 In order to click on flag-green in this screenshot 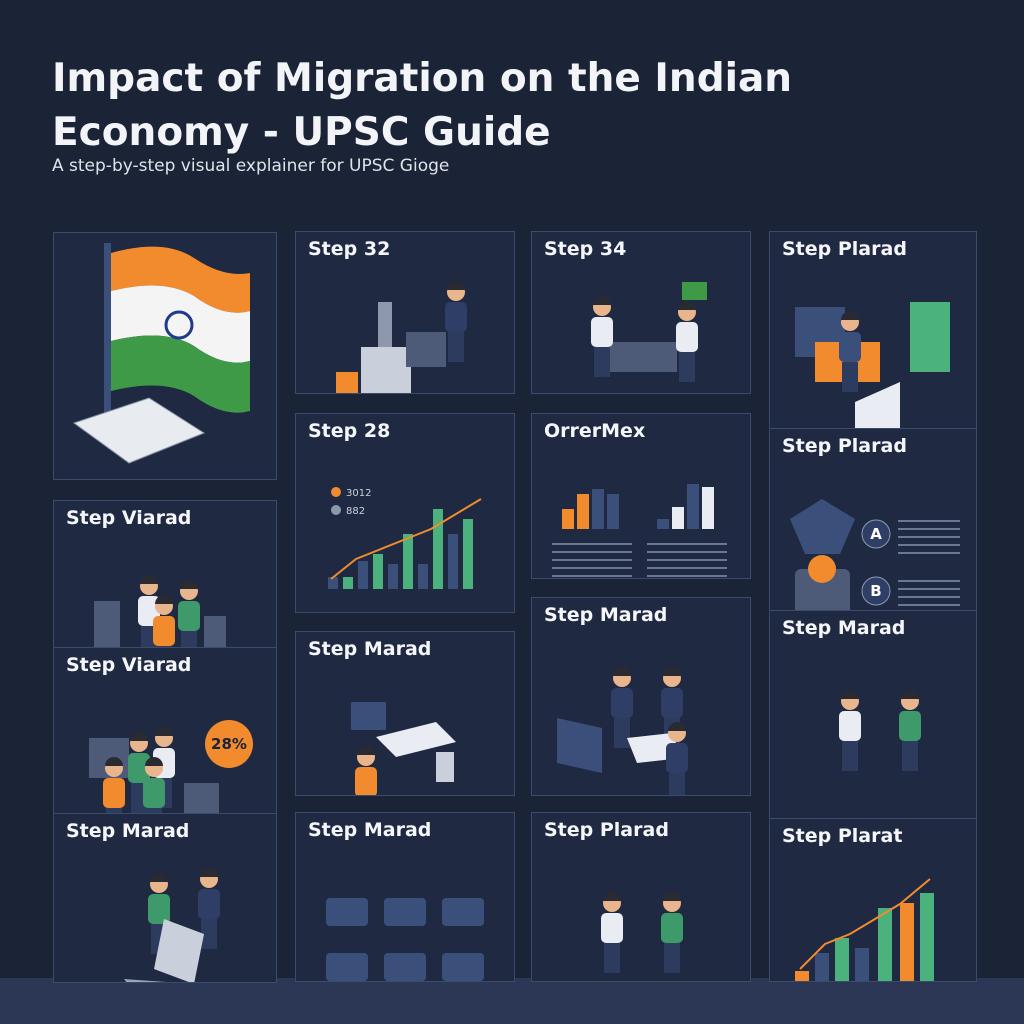, I will do `click(180, 374)`.